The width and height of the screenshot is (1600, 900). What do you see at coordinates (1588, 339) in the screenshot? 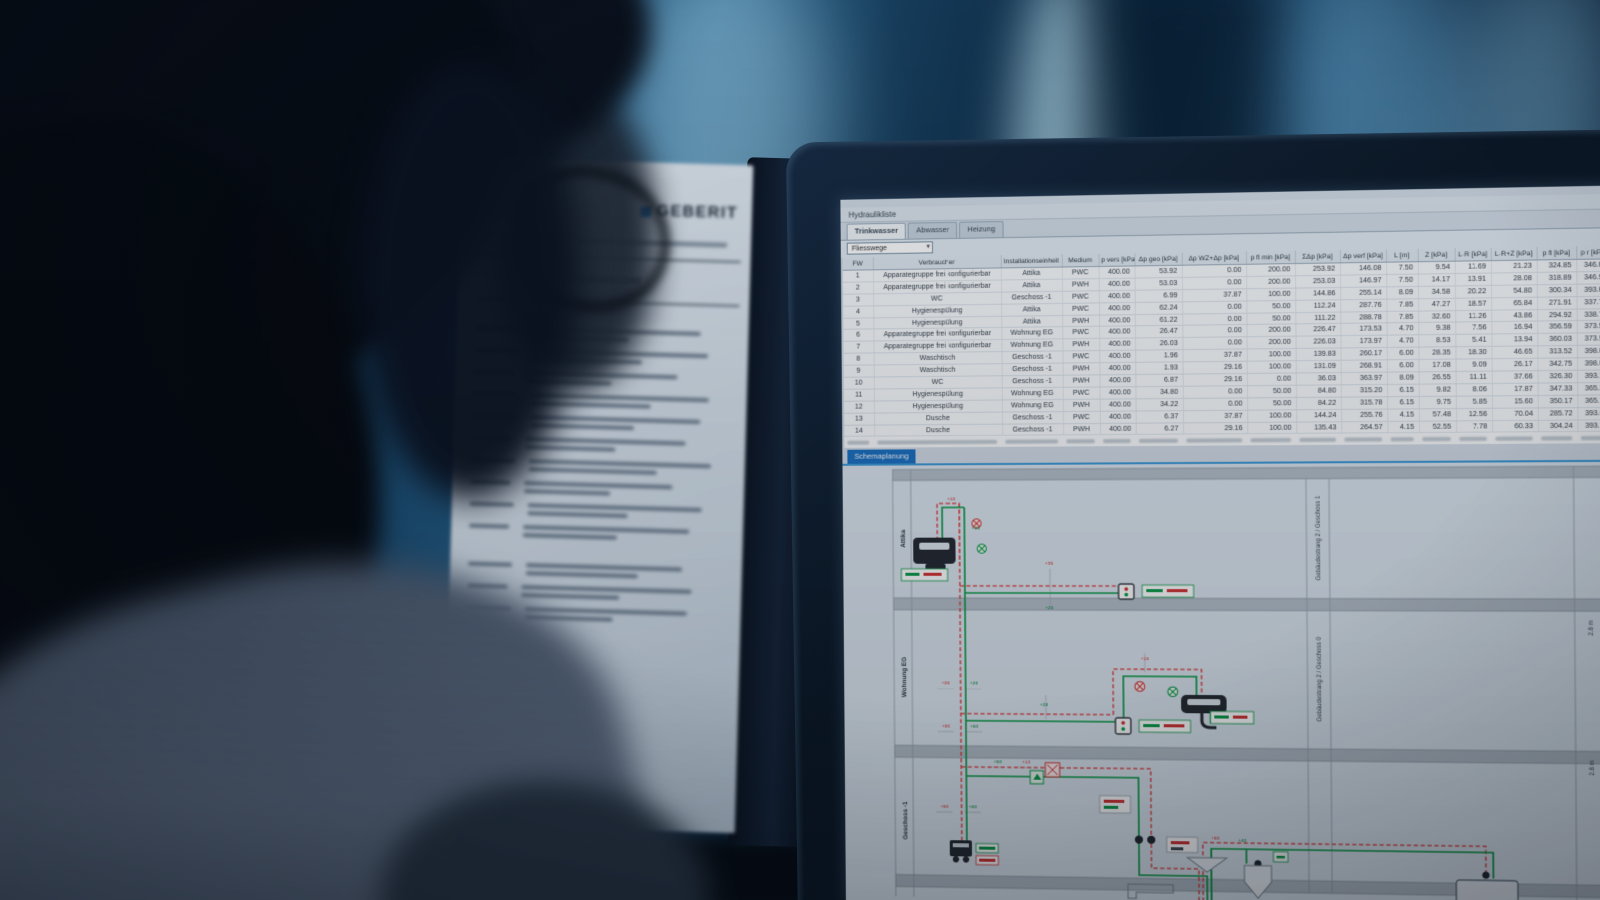
I see `table-cell: 373.97` at bounding box center [1588, 339].